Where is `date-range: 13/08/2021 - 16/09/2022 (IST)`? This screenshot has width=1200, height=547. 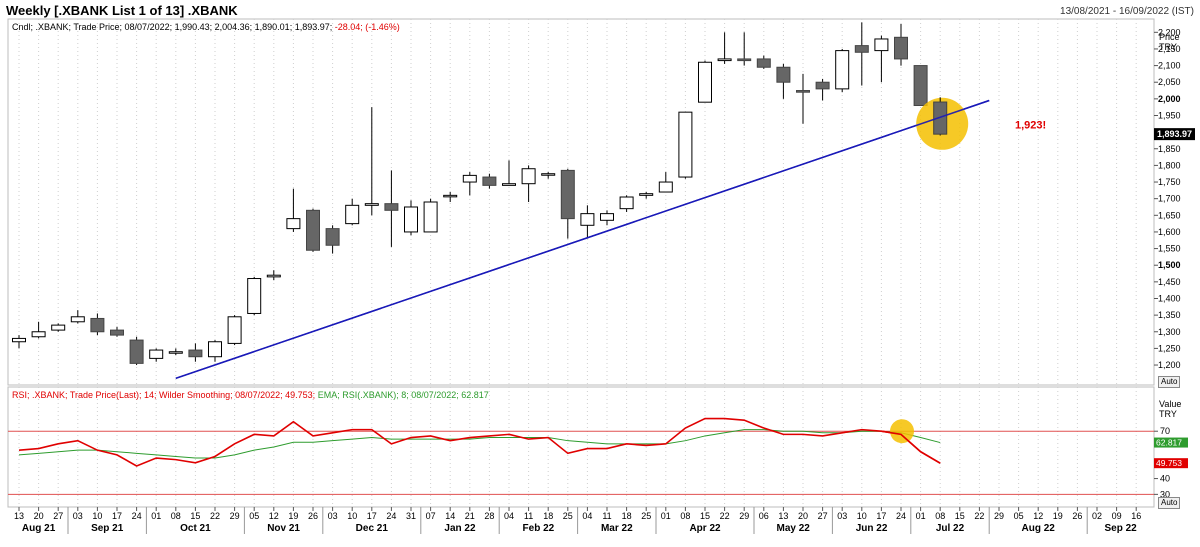
date-range: 13/08/2021 - 16/09/2022 (IST) is located at coordinates (1127, 11).